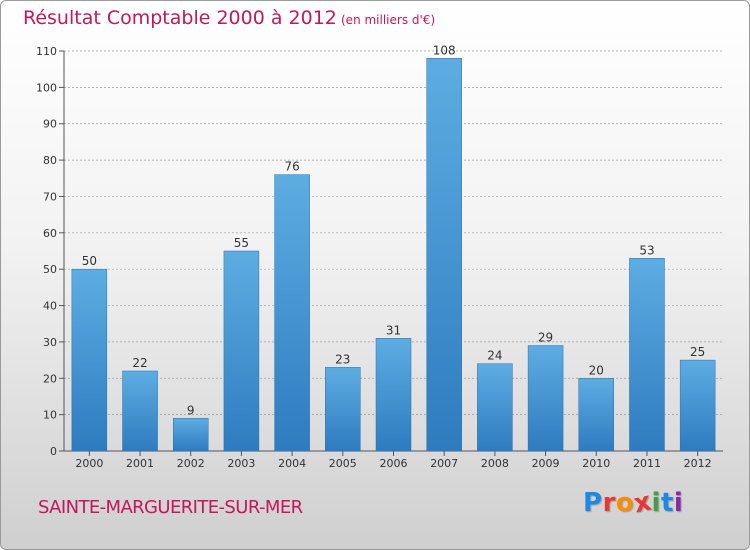 This screenshot has width=750, height=550. I want to click on x-tick-label: 2003, so click(241, 463).